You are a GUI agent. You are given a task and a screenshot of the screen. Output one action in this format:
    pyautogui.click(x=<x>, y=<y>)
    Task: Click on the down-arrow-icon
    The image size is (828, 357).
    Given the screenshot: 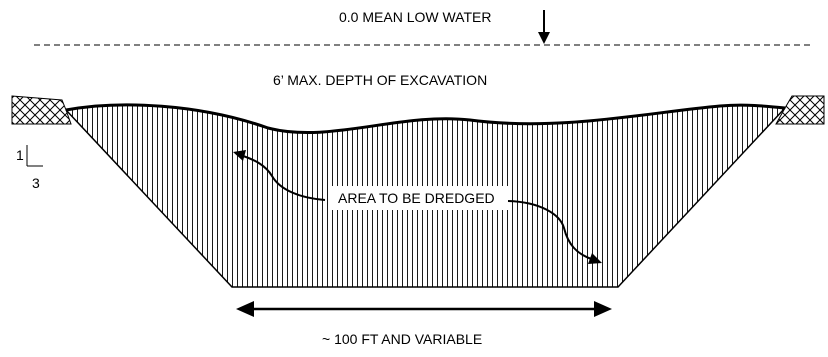 What is the action you would take?
    pyautogui.click(x=544, y=27)
    